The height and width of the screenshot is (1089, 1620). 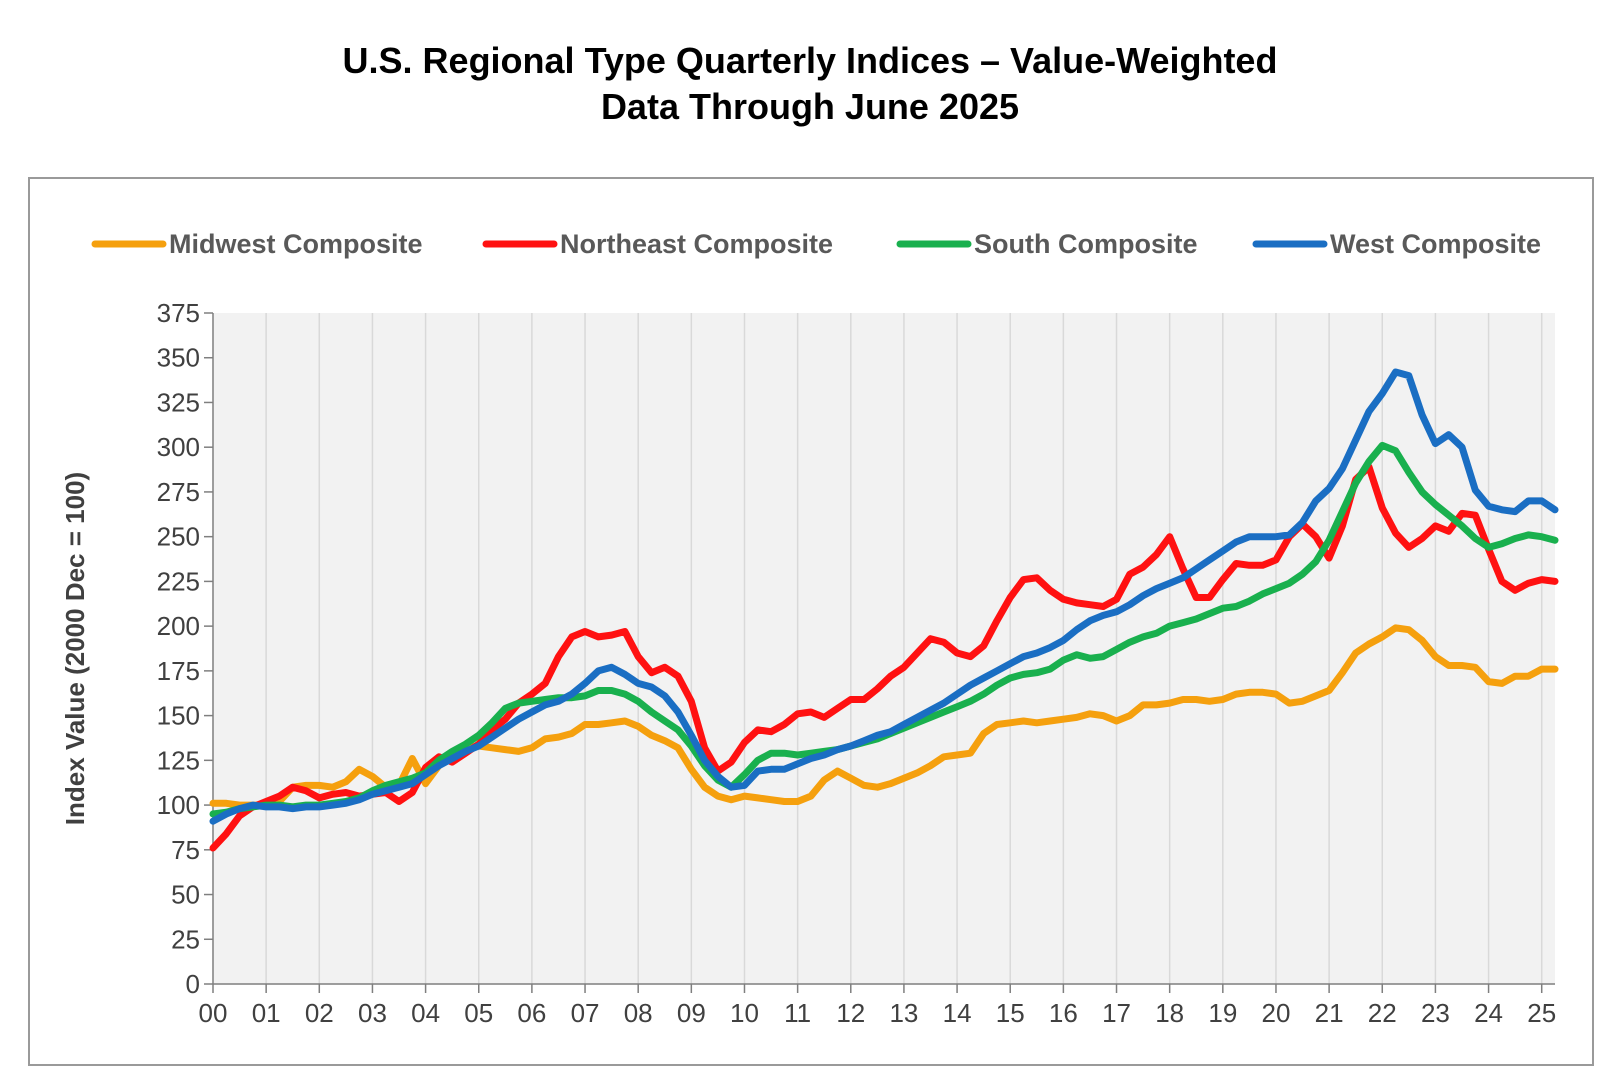 I want to click on x-tick-label: 08, so click(x=638, y=1013).